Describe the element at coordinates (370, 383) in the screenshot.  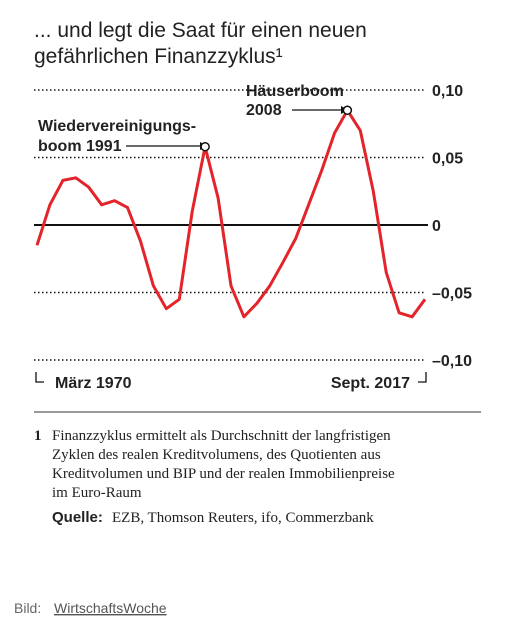
I see `x-tick-label: Sept. 2017` at that location.